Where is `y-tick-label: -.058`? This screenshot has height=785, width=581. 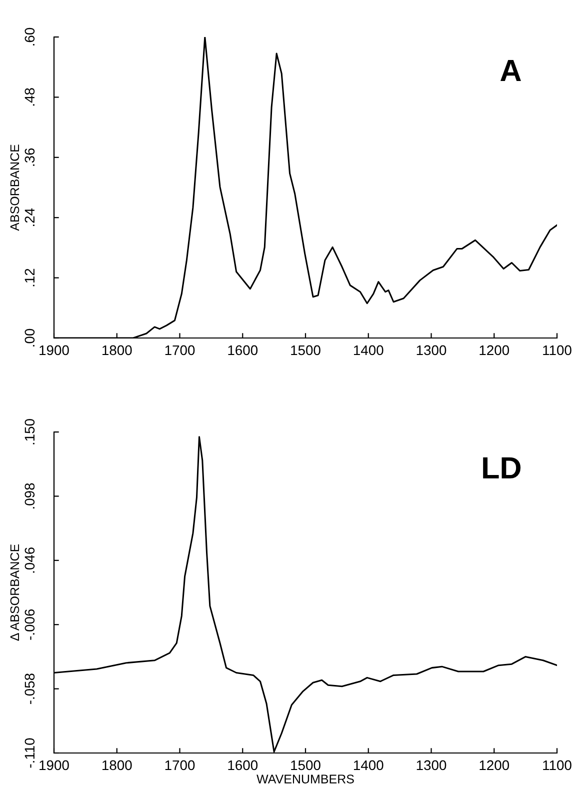
y-tick-label: -.058 is located at coordinates (29, 689).